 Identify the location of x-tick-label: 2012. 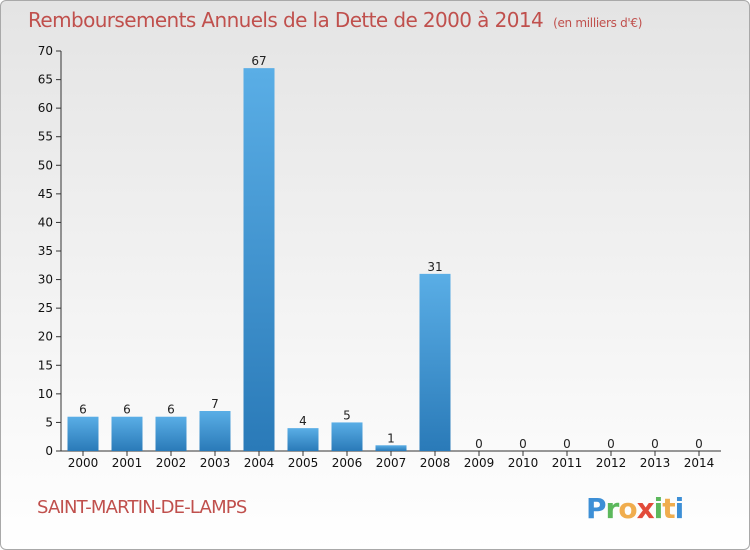
(611, 463).